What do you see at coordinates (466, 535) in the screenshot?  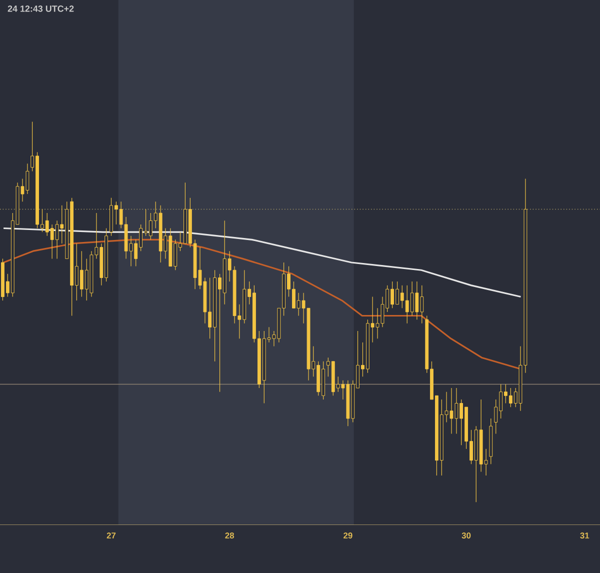 I see `x-tick-label: 30` at bounding box center [466, 535].